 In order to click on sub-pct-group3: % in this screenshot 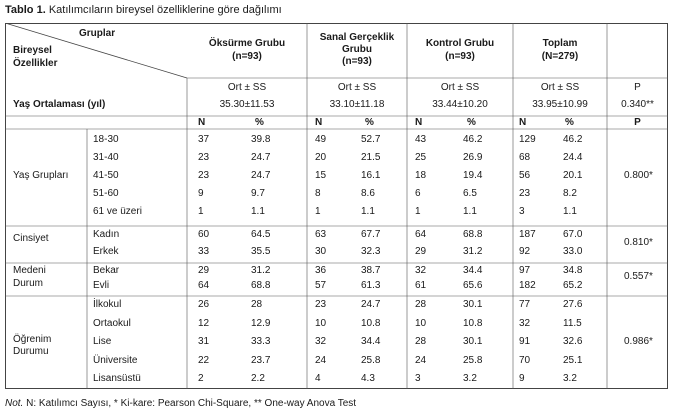, I will do `click(471, 122)`.